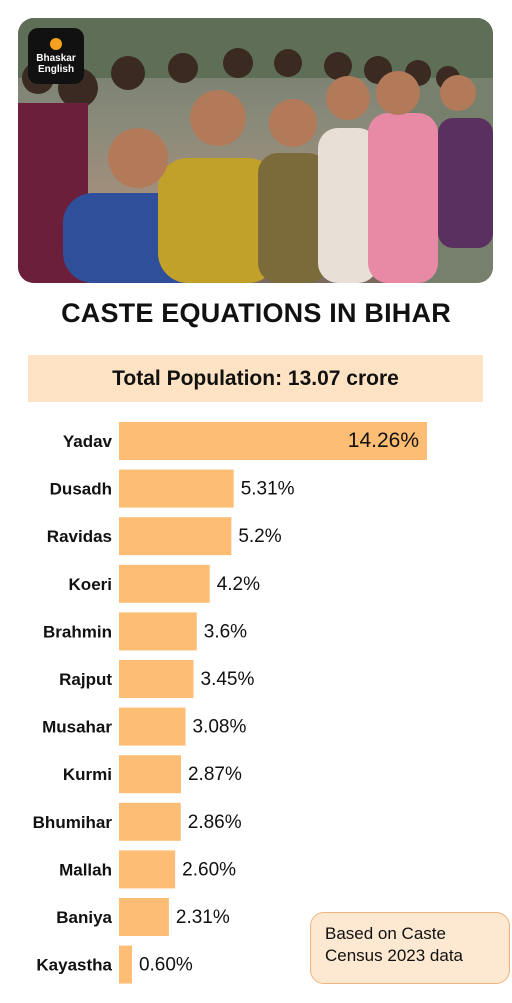  Describe the element at coordinates (255, 378) in the screenshot. I see `total-population-banner: Total Population: 13.07 crore` at that location.